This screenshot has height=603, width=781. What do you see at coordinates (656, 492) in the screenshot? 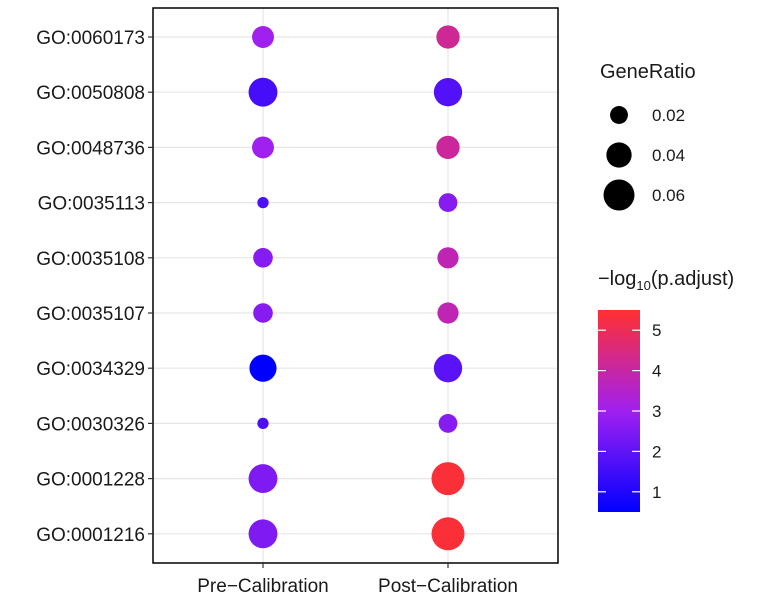
I see `color-legend-label: 1` at bounding box center [656, 492].